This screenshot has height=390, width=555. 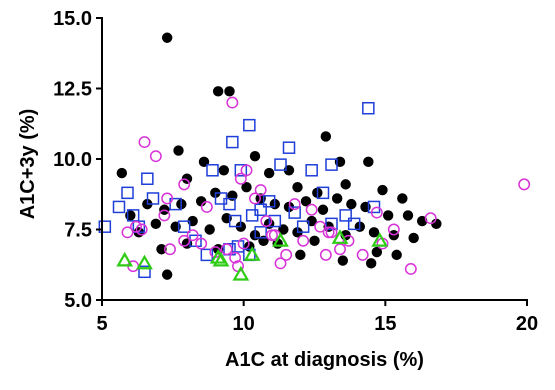 What do you see at coordinates (244, 324) in the screenshot?
I see `x-tick-label: 10` at bounding box center [244, 324].